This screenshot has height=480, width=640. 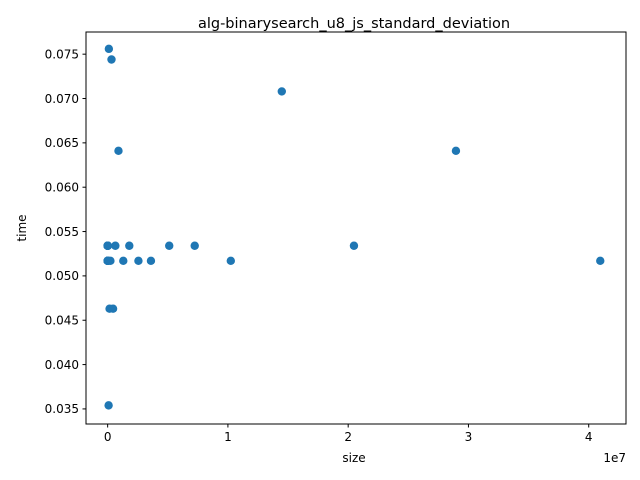 What do you see at coordinates (469, 437) in the screenshot?
I see `x-tick-label: 3` at bounding box center [469, 437].